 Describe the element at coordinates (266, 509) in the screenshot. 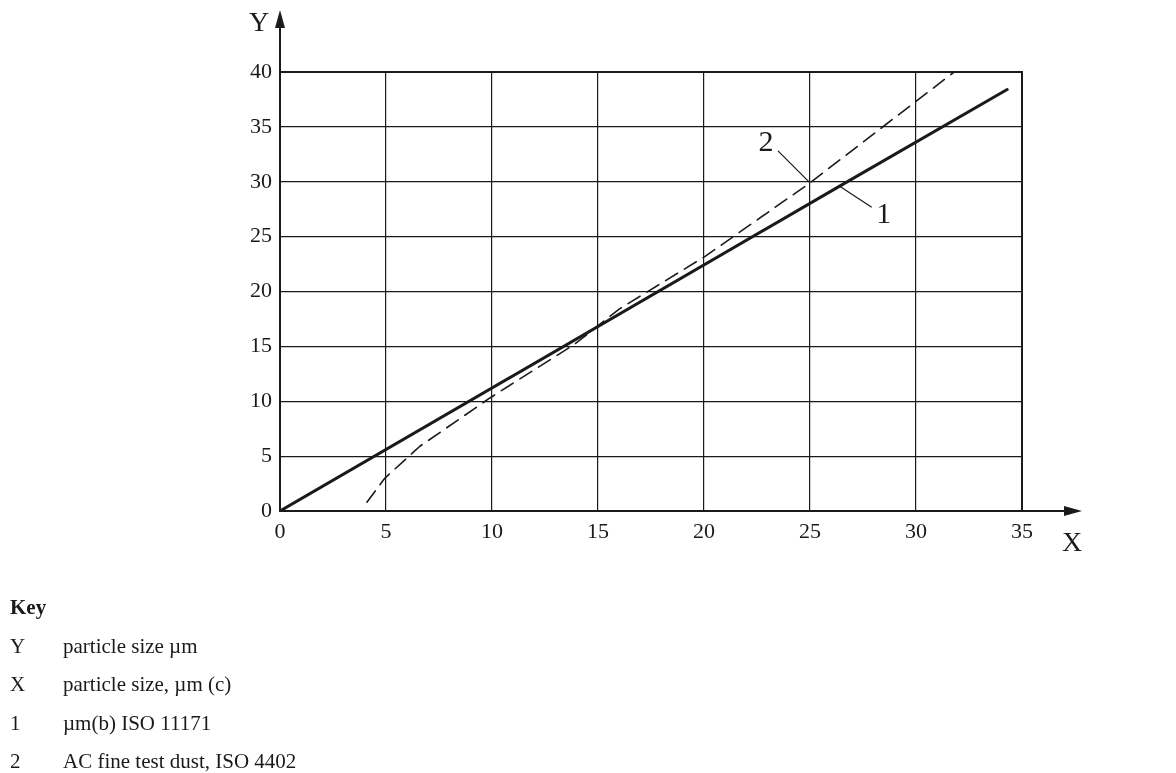

I see `y-tick-label: 0` at that location.